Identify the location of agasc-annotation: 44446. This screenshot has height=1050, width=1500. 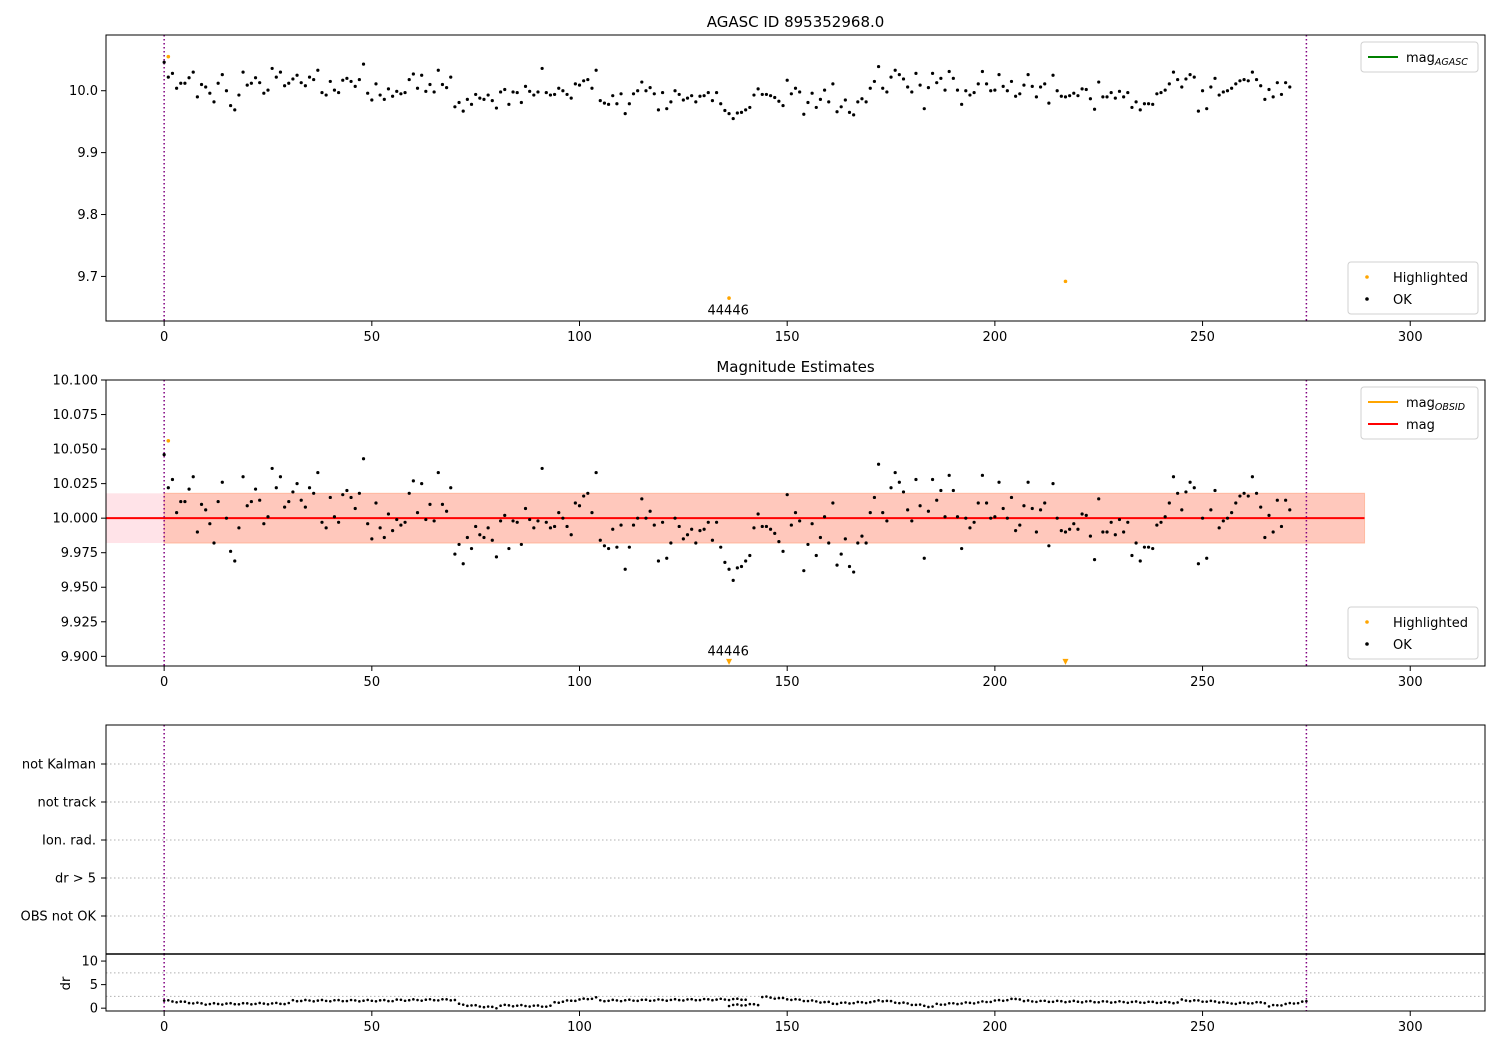
(728, 310).